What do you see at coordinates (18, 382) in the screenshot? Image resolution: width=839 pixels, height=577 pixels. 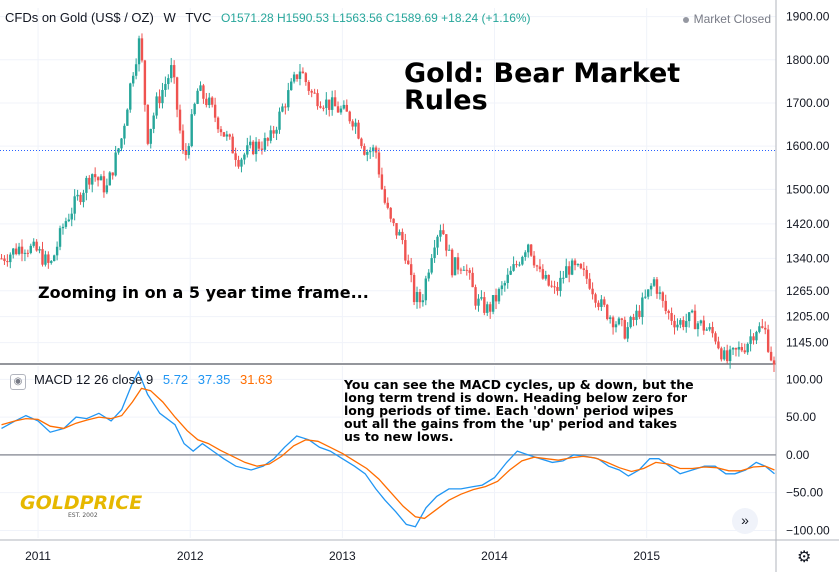 I see `eye-icon: ◉` at bounding box center [18, 382].